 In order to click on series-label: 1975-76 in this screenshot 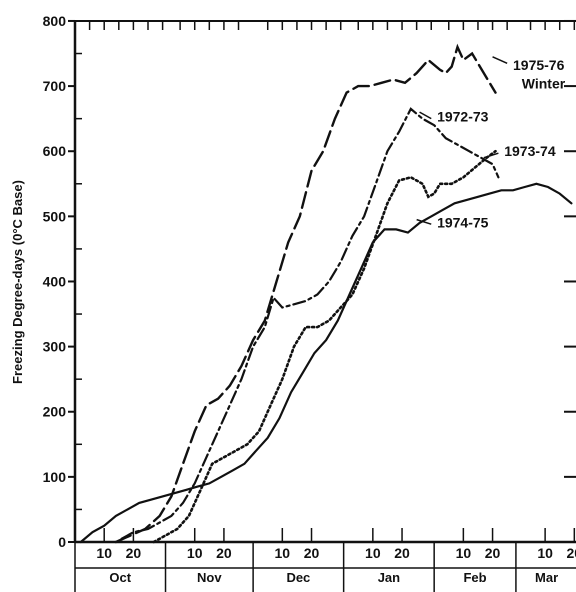, I will do `click(539, 65)`.